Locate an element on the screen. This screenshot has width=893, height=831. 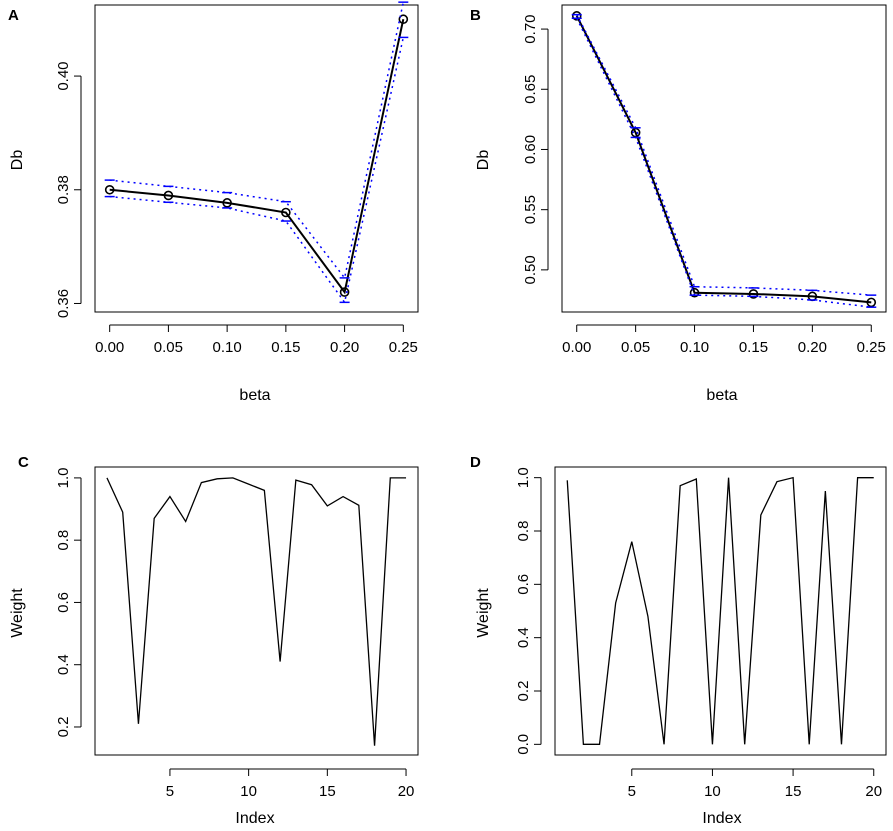
y-tick-label: 0.40 is located at coordinates (63, 75).